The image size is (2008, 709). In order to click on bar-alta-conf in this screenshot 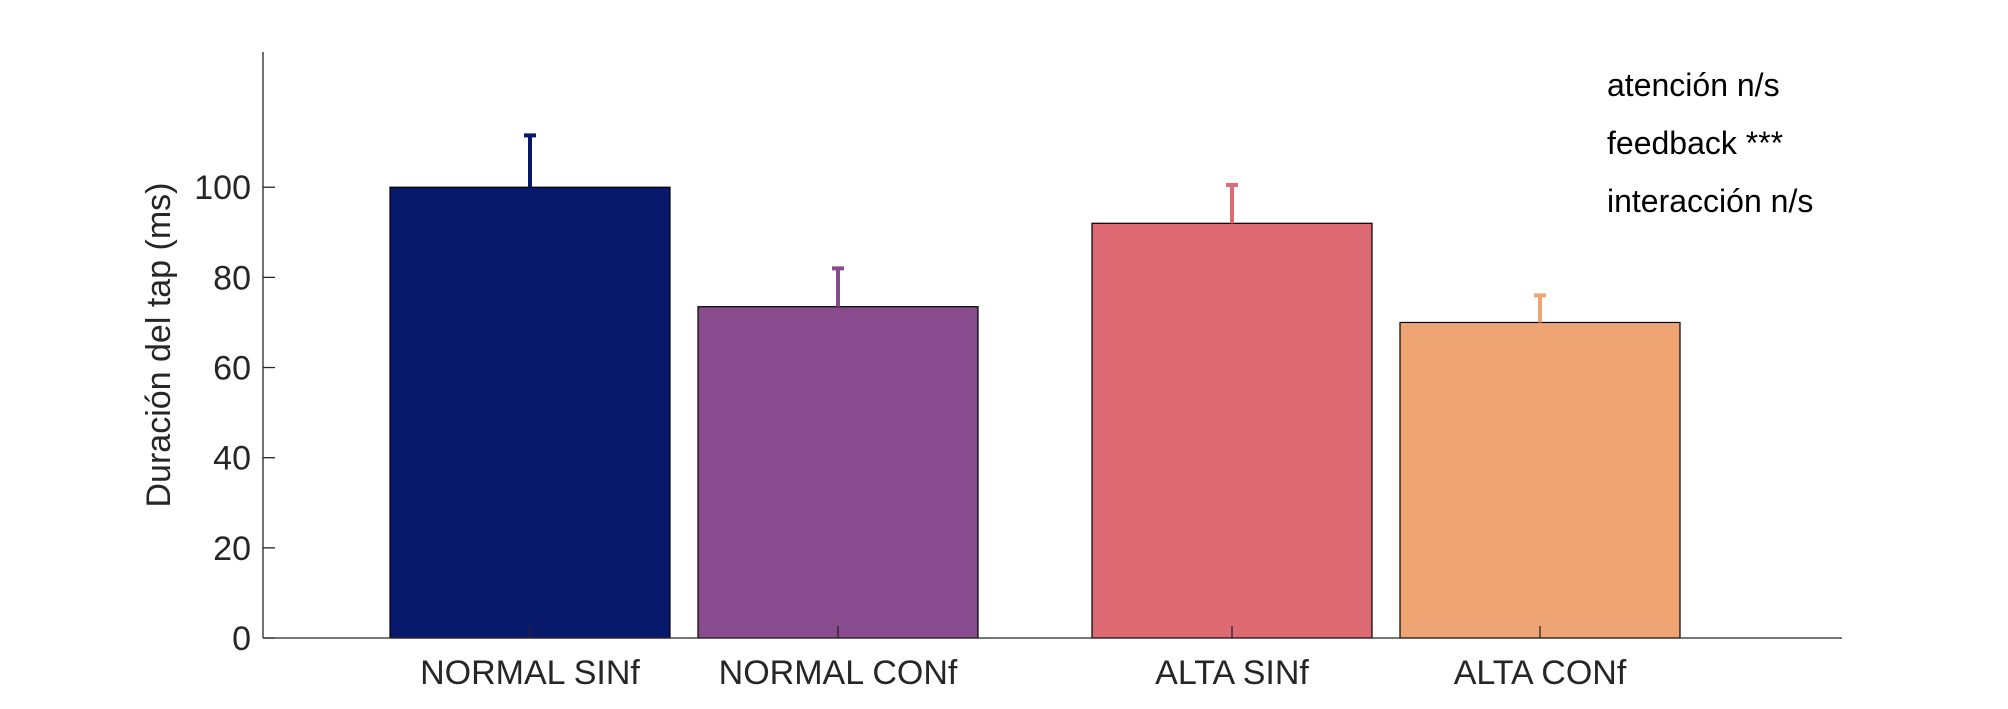, I will do `click(1540, 480)`.